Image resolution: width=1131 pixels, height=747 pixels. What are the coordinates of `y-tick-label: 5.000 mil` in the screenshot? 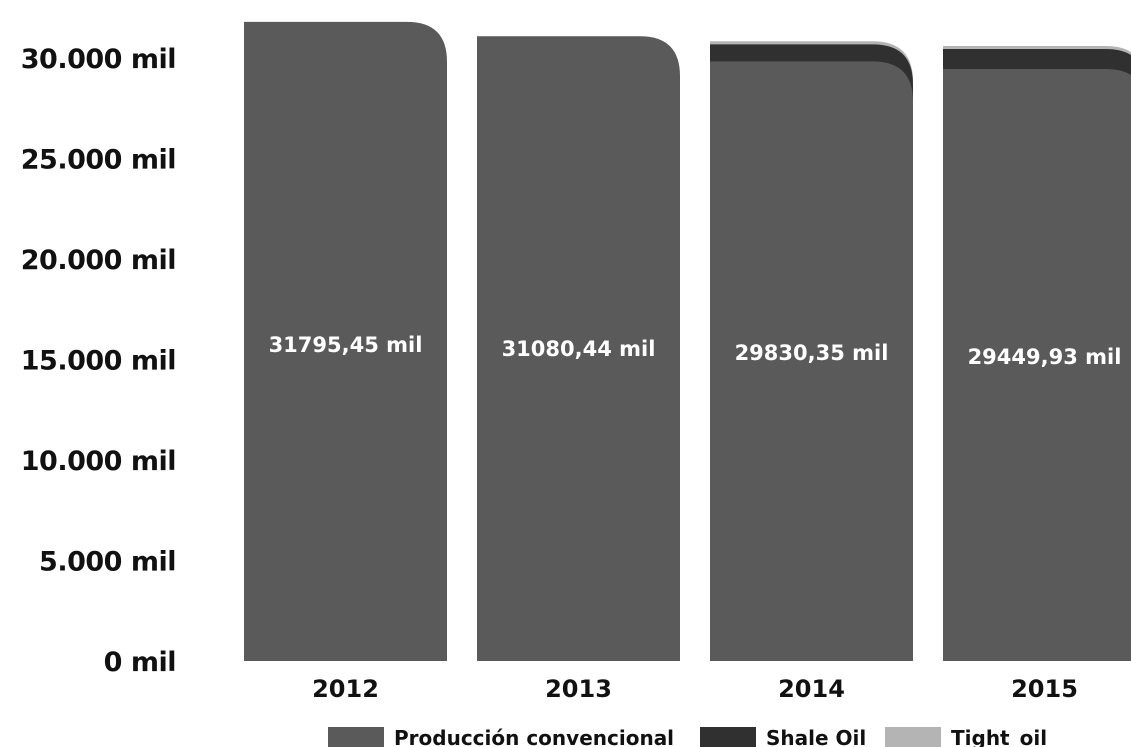 It's located at (107, 562).